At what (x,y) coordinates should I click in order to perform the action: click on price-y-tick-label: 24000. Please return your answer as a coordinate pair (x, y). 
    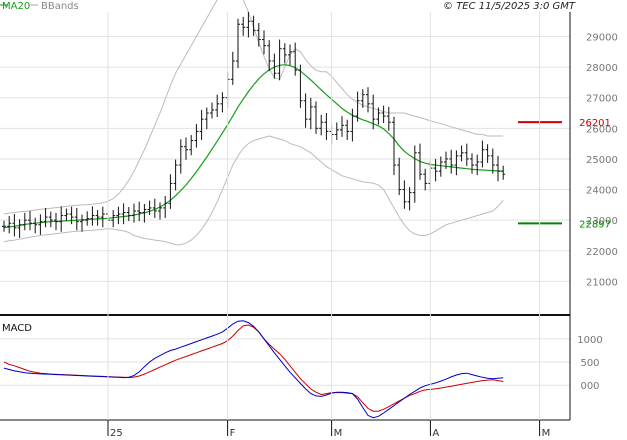
    Looking at the image, I should click on (602, 191).